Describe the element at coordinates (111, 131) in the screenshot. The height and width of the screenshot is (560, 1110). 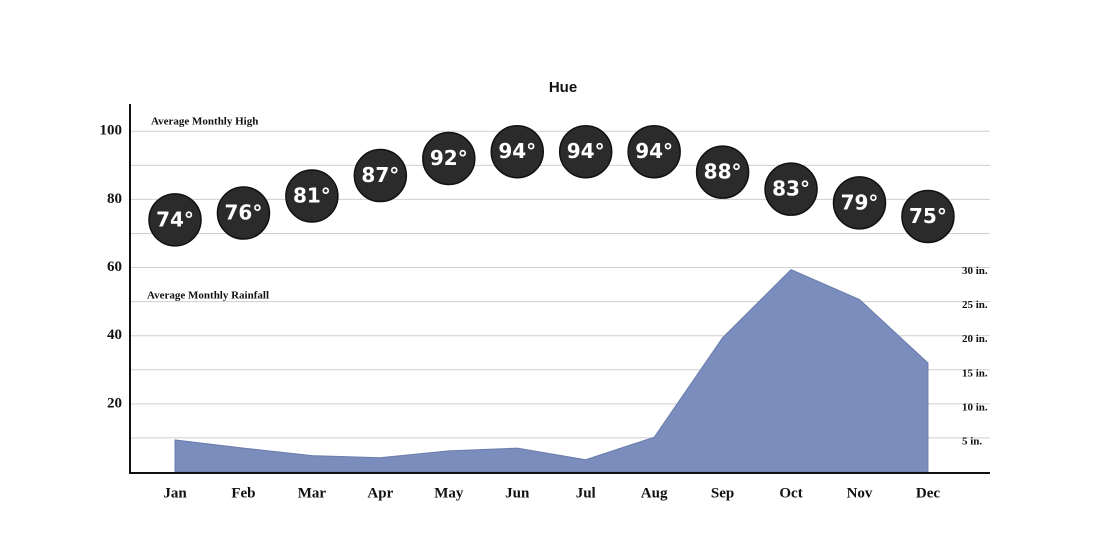
I see `y-tick-label: 100` at that location.